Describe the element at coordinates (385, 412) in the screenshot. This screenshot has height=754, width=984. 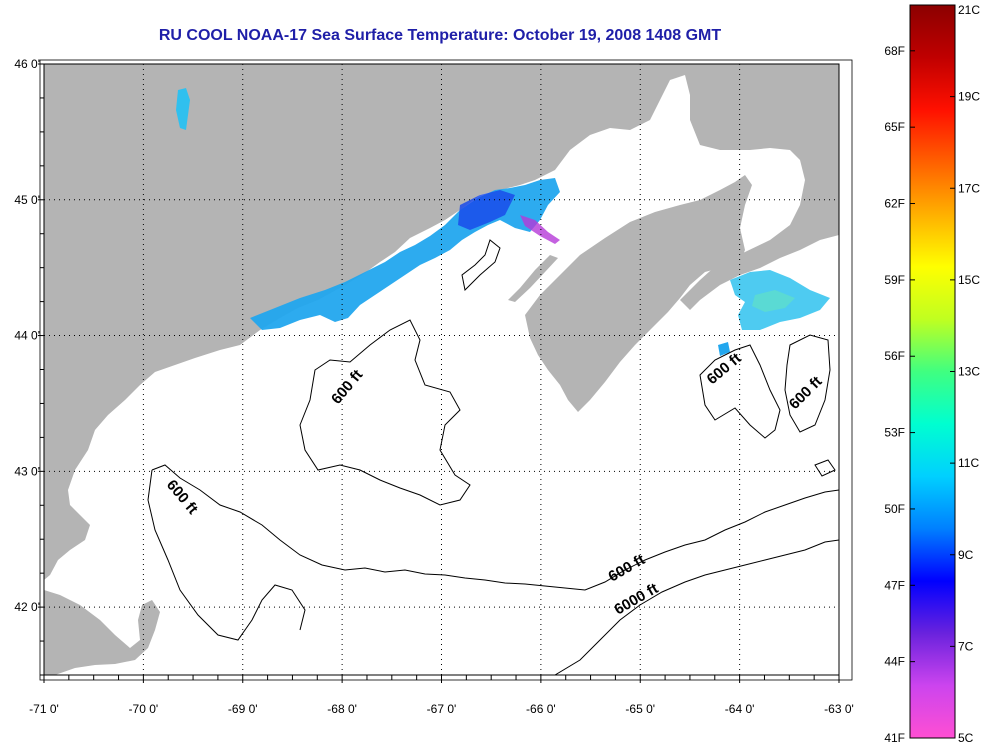
I see `contour-basin-outline` at that location.